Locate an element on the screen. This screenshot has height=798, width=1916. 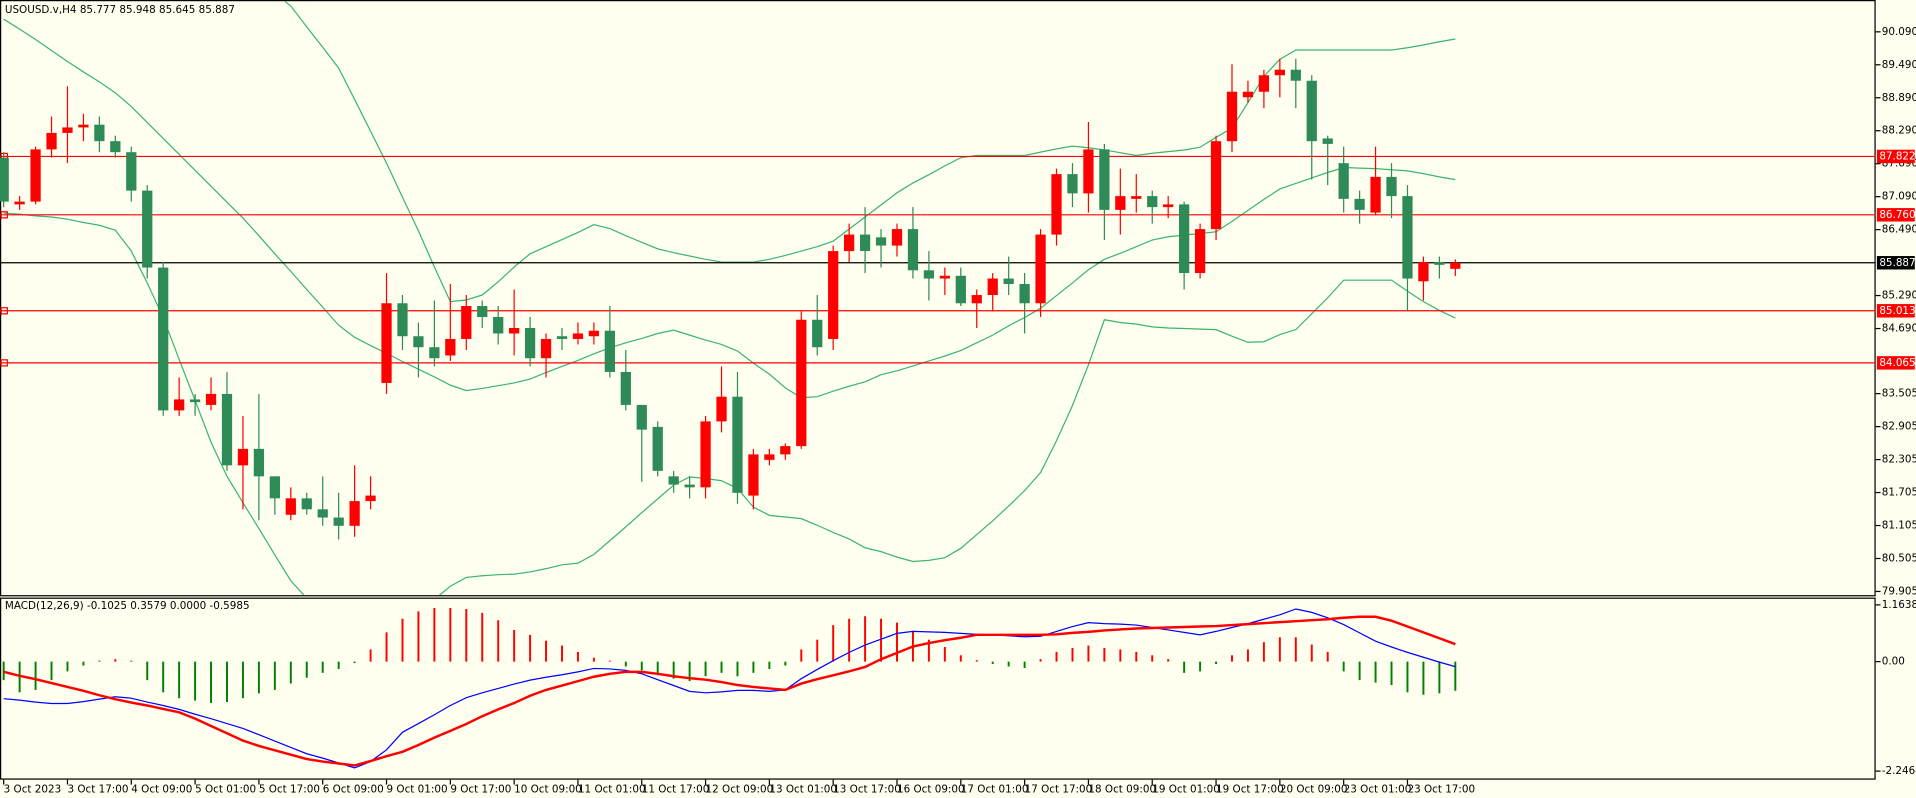
x-tick-label: 19 Oct 17:00 is located at coordinates (1250, 789).